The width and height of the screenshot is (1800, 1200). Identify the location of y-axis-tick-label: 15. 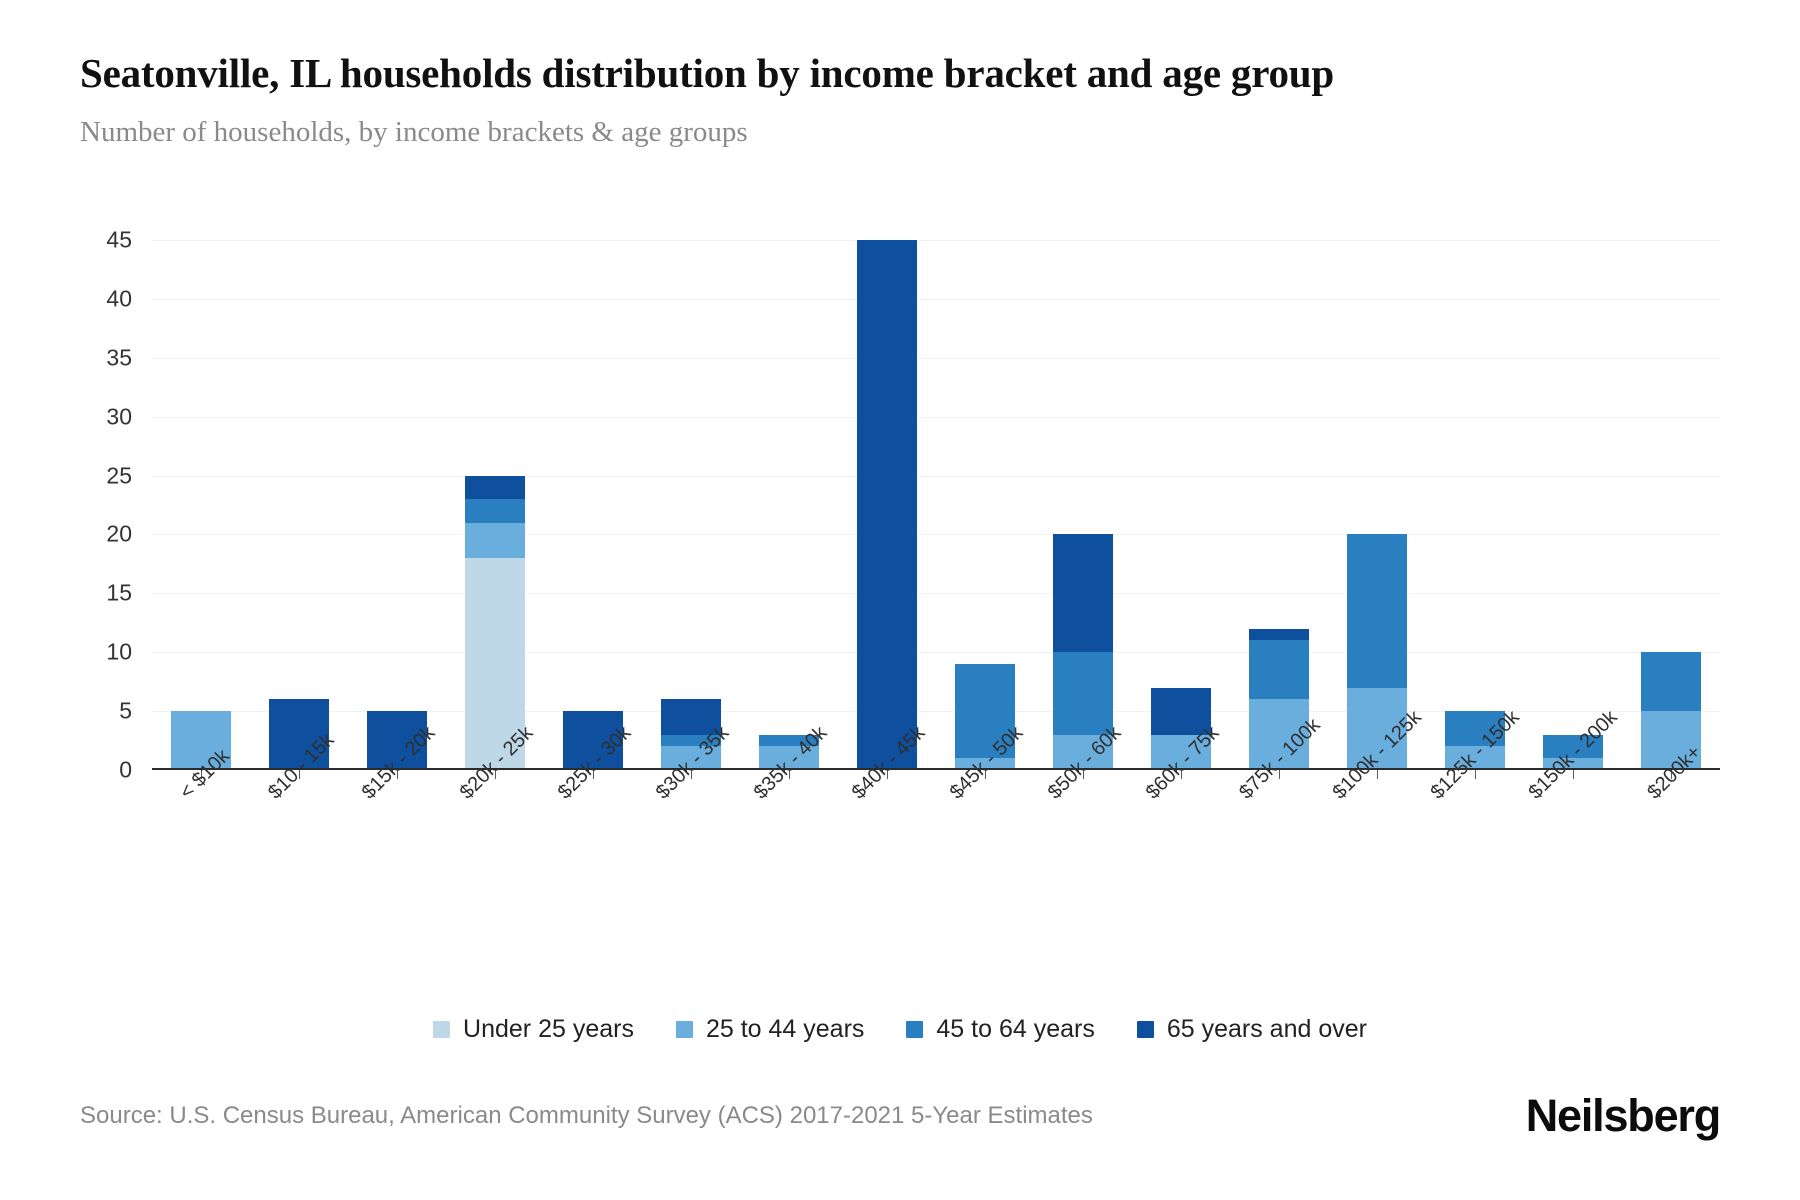
(119, 592).